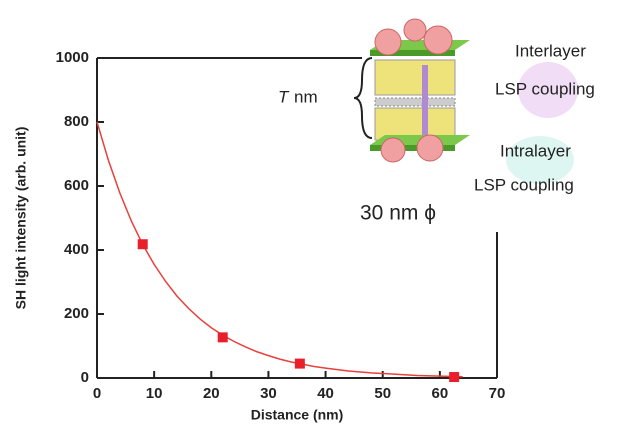 The height and width of the screenshot is (430, 627). I want to click on y-tick-label: 800, so click(76, 121).